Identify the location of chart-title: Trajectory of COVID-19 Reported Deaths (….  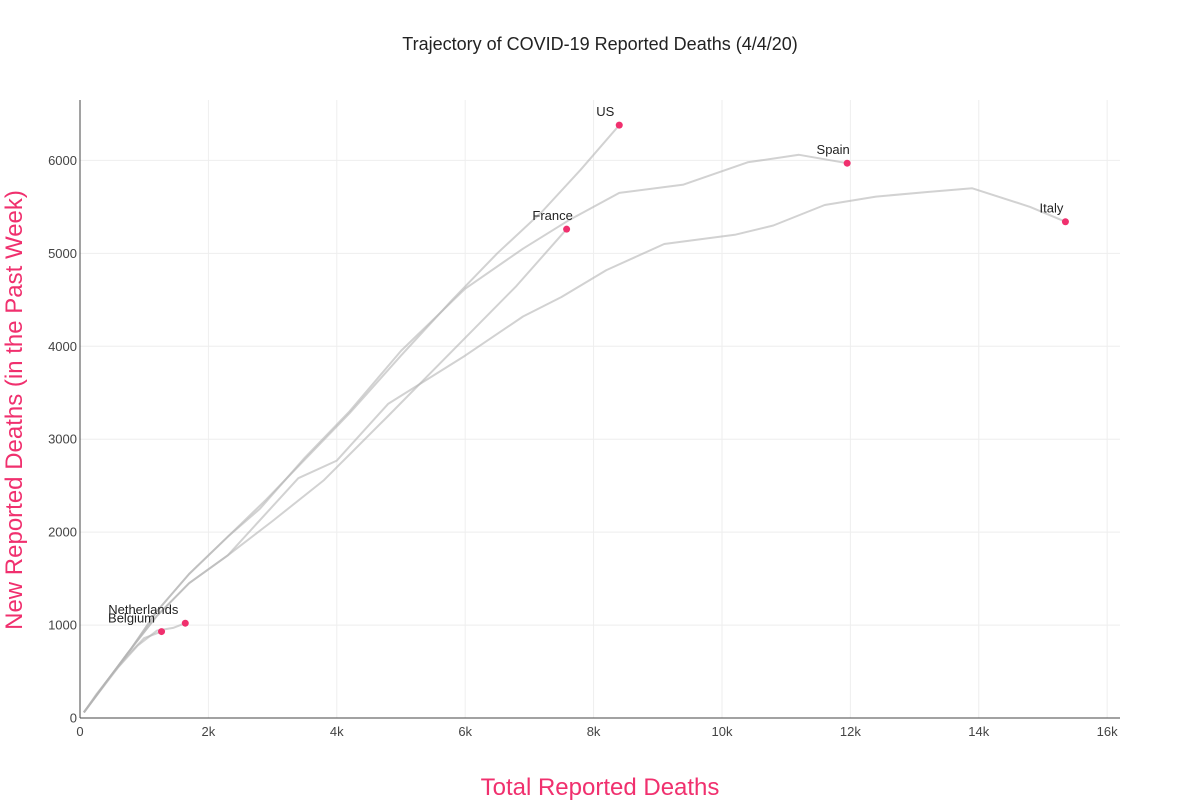
(600, 44).